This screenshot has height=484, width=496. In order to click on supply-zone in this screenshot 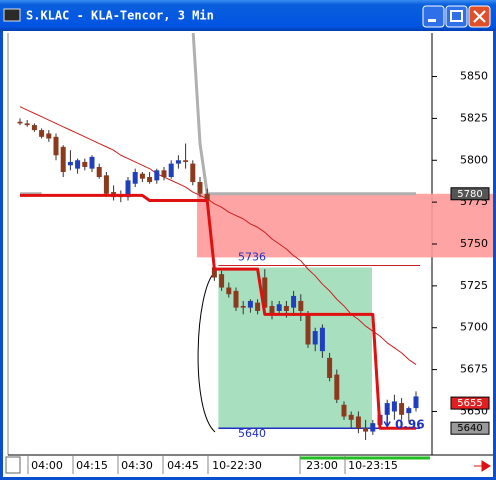, I will do `click(345, 225)`.